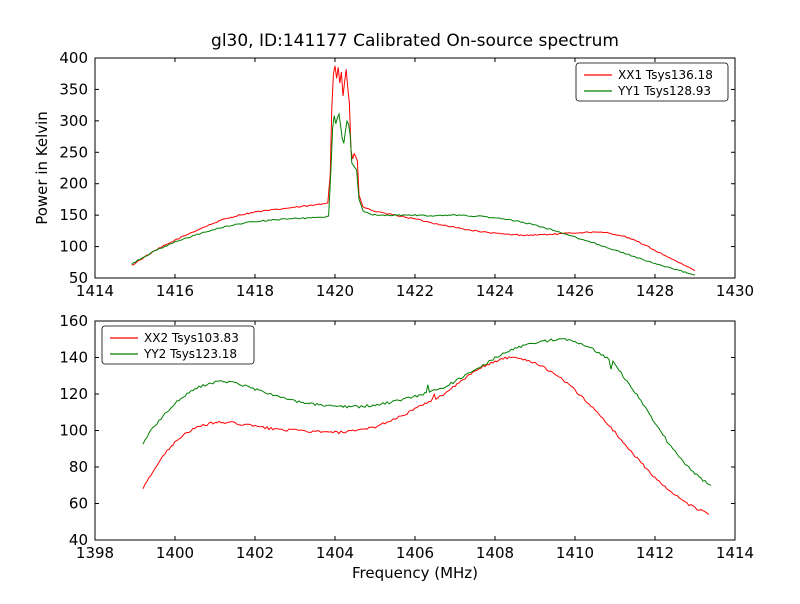 The image size is (800, 604). Describe the element at coordinates (78, 504) in the screenshot. I see `y-tick-label: 60` at that location.